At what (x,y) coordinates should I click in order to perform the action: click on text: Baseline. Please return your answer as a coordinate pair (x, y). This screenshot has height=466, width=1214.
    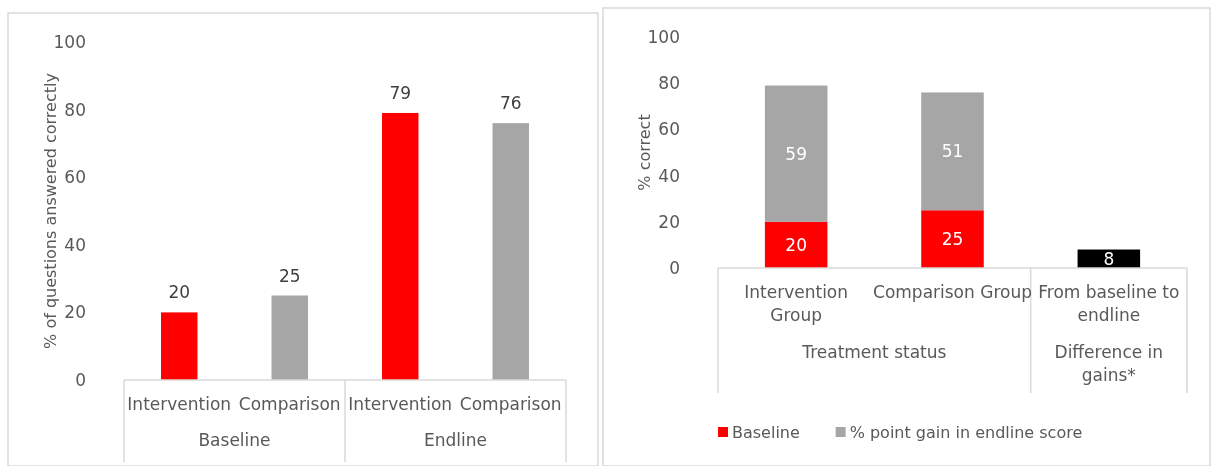
    Looking at the image, I should click on (234, 440).